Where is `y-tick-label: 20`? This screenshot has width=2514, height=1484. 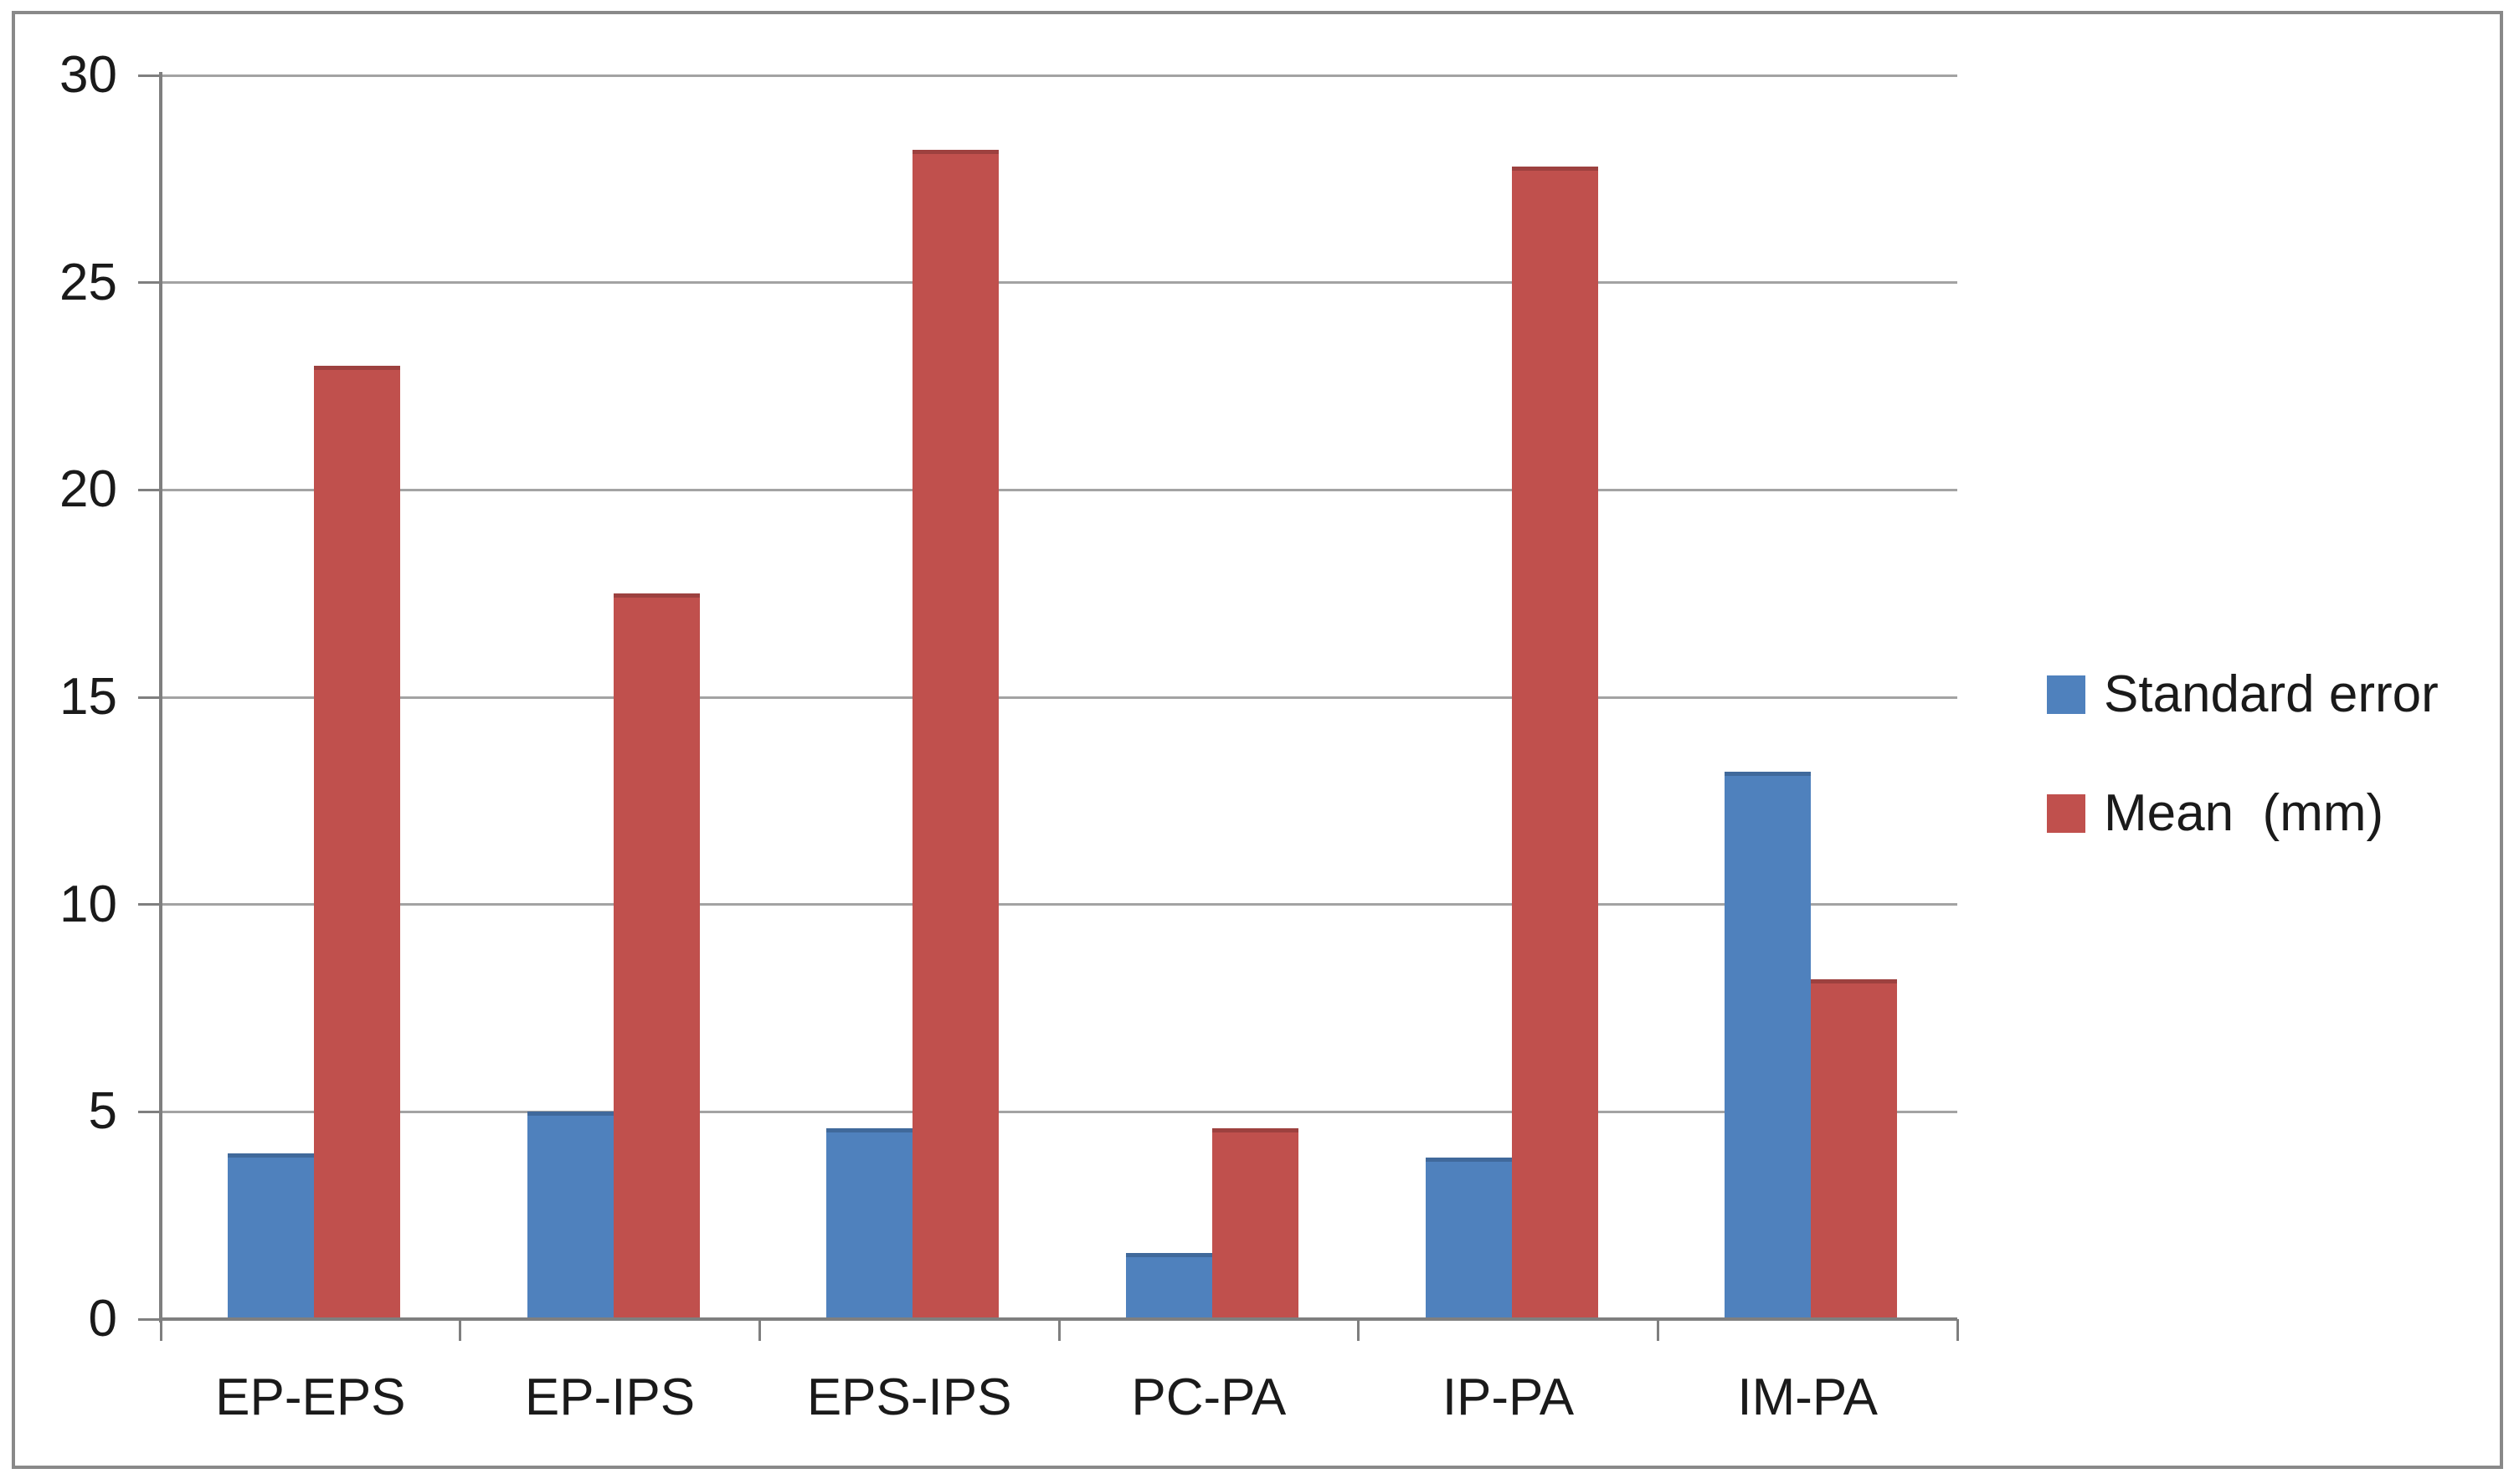
y-tick-label: 20 is located at coordinates (88, 490).